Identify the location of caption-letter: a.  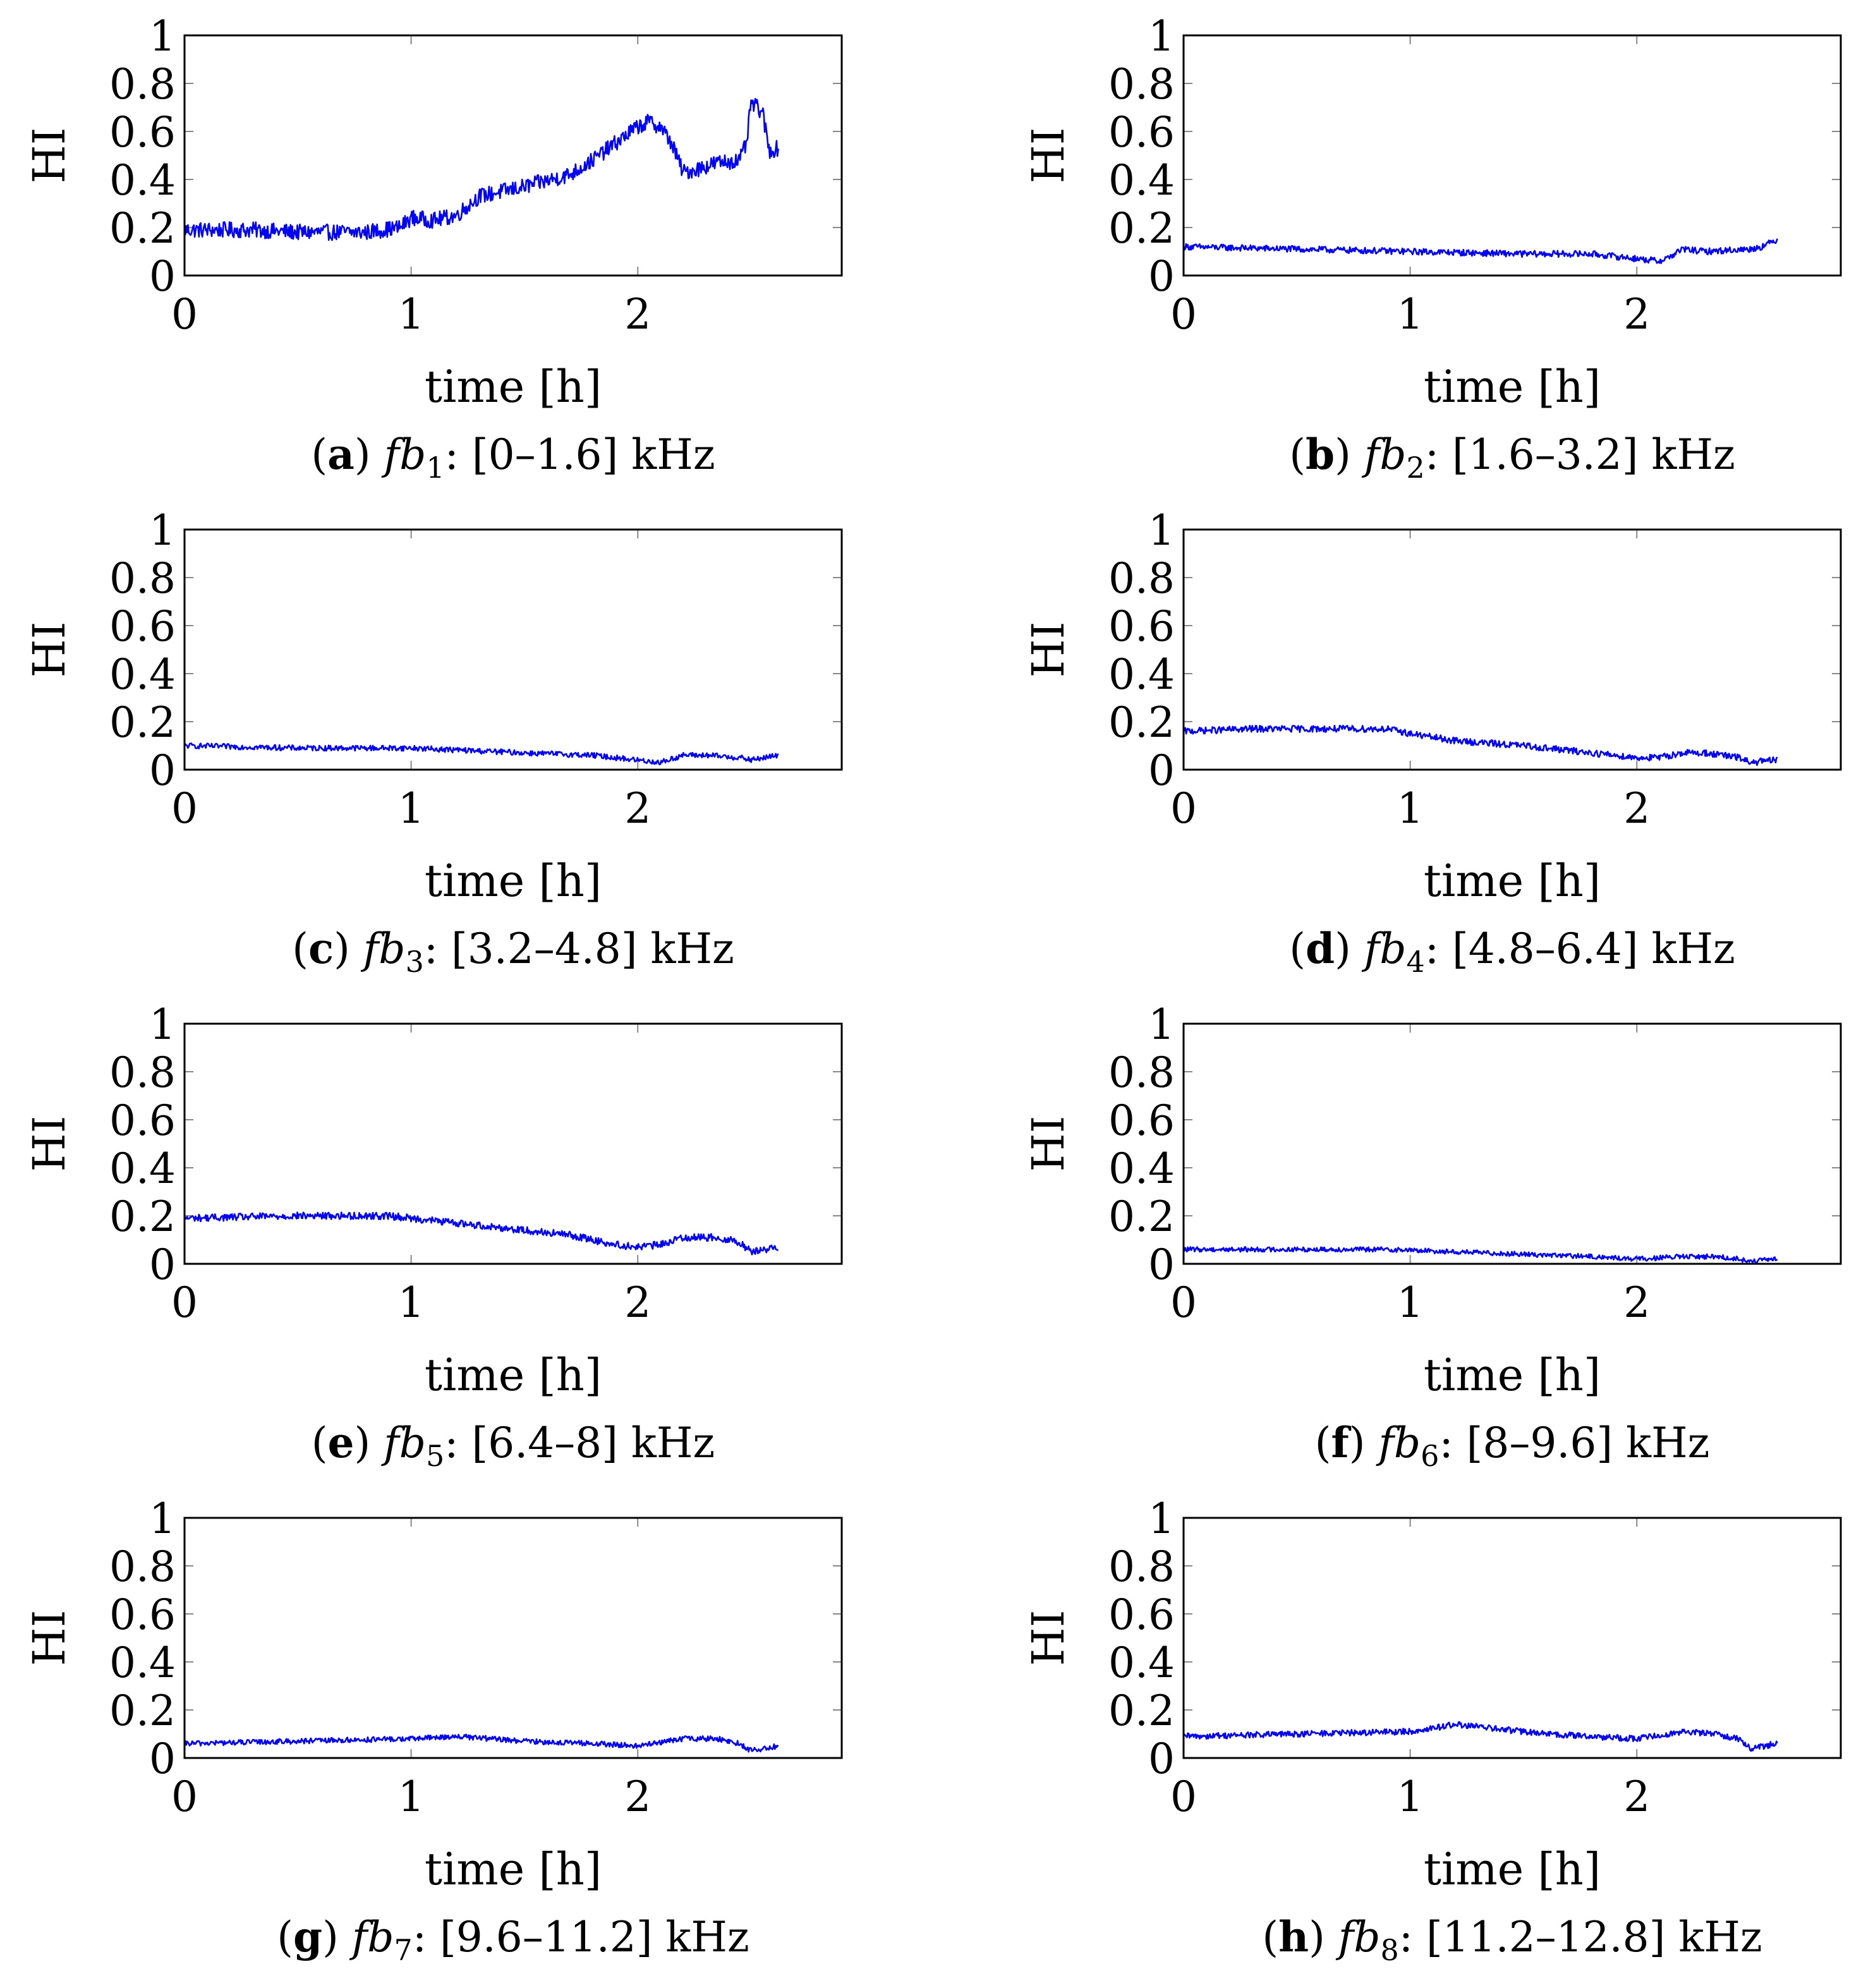
(341, 454).